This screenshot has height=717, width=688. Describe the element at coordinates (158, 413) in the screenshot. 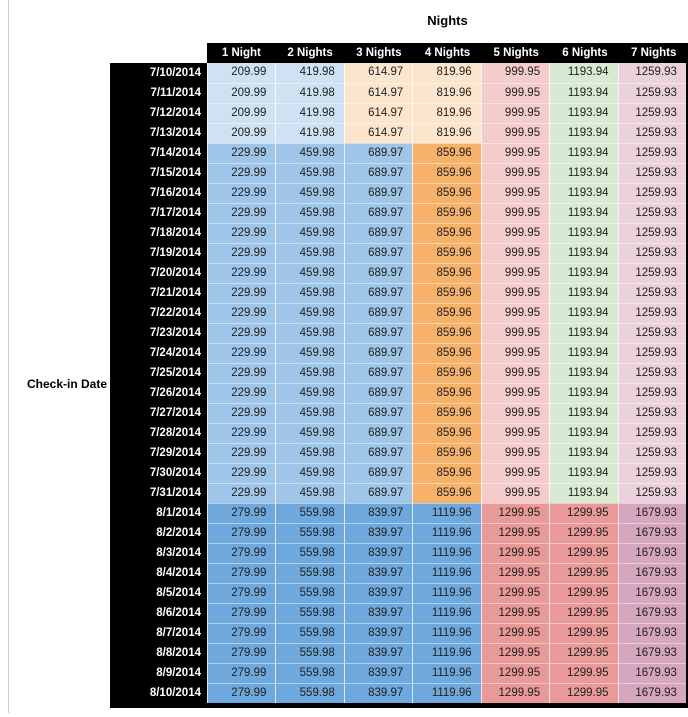

I see `checkin-date-cell: 7/27/2014` at that location.